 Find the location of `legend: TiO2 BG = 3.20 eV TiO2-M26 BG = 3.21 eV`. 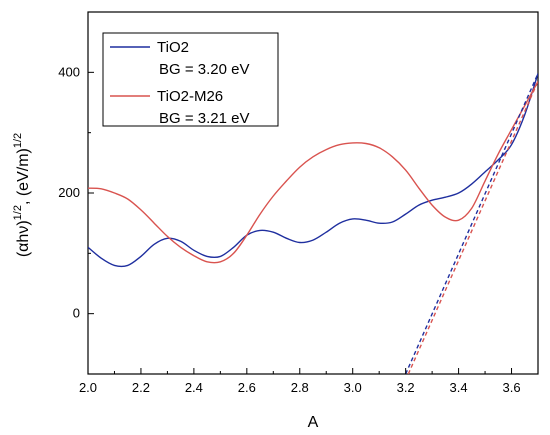

legend: TiO2 BG = 3.20 eV TiO2-M26 BG = 3.21 eV is located at coordinates (190, 79).